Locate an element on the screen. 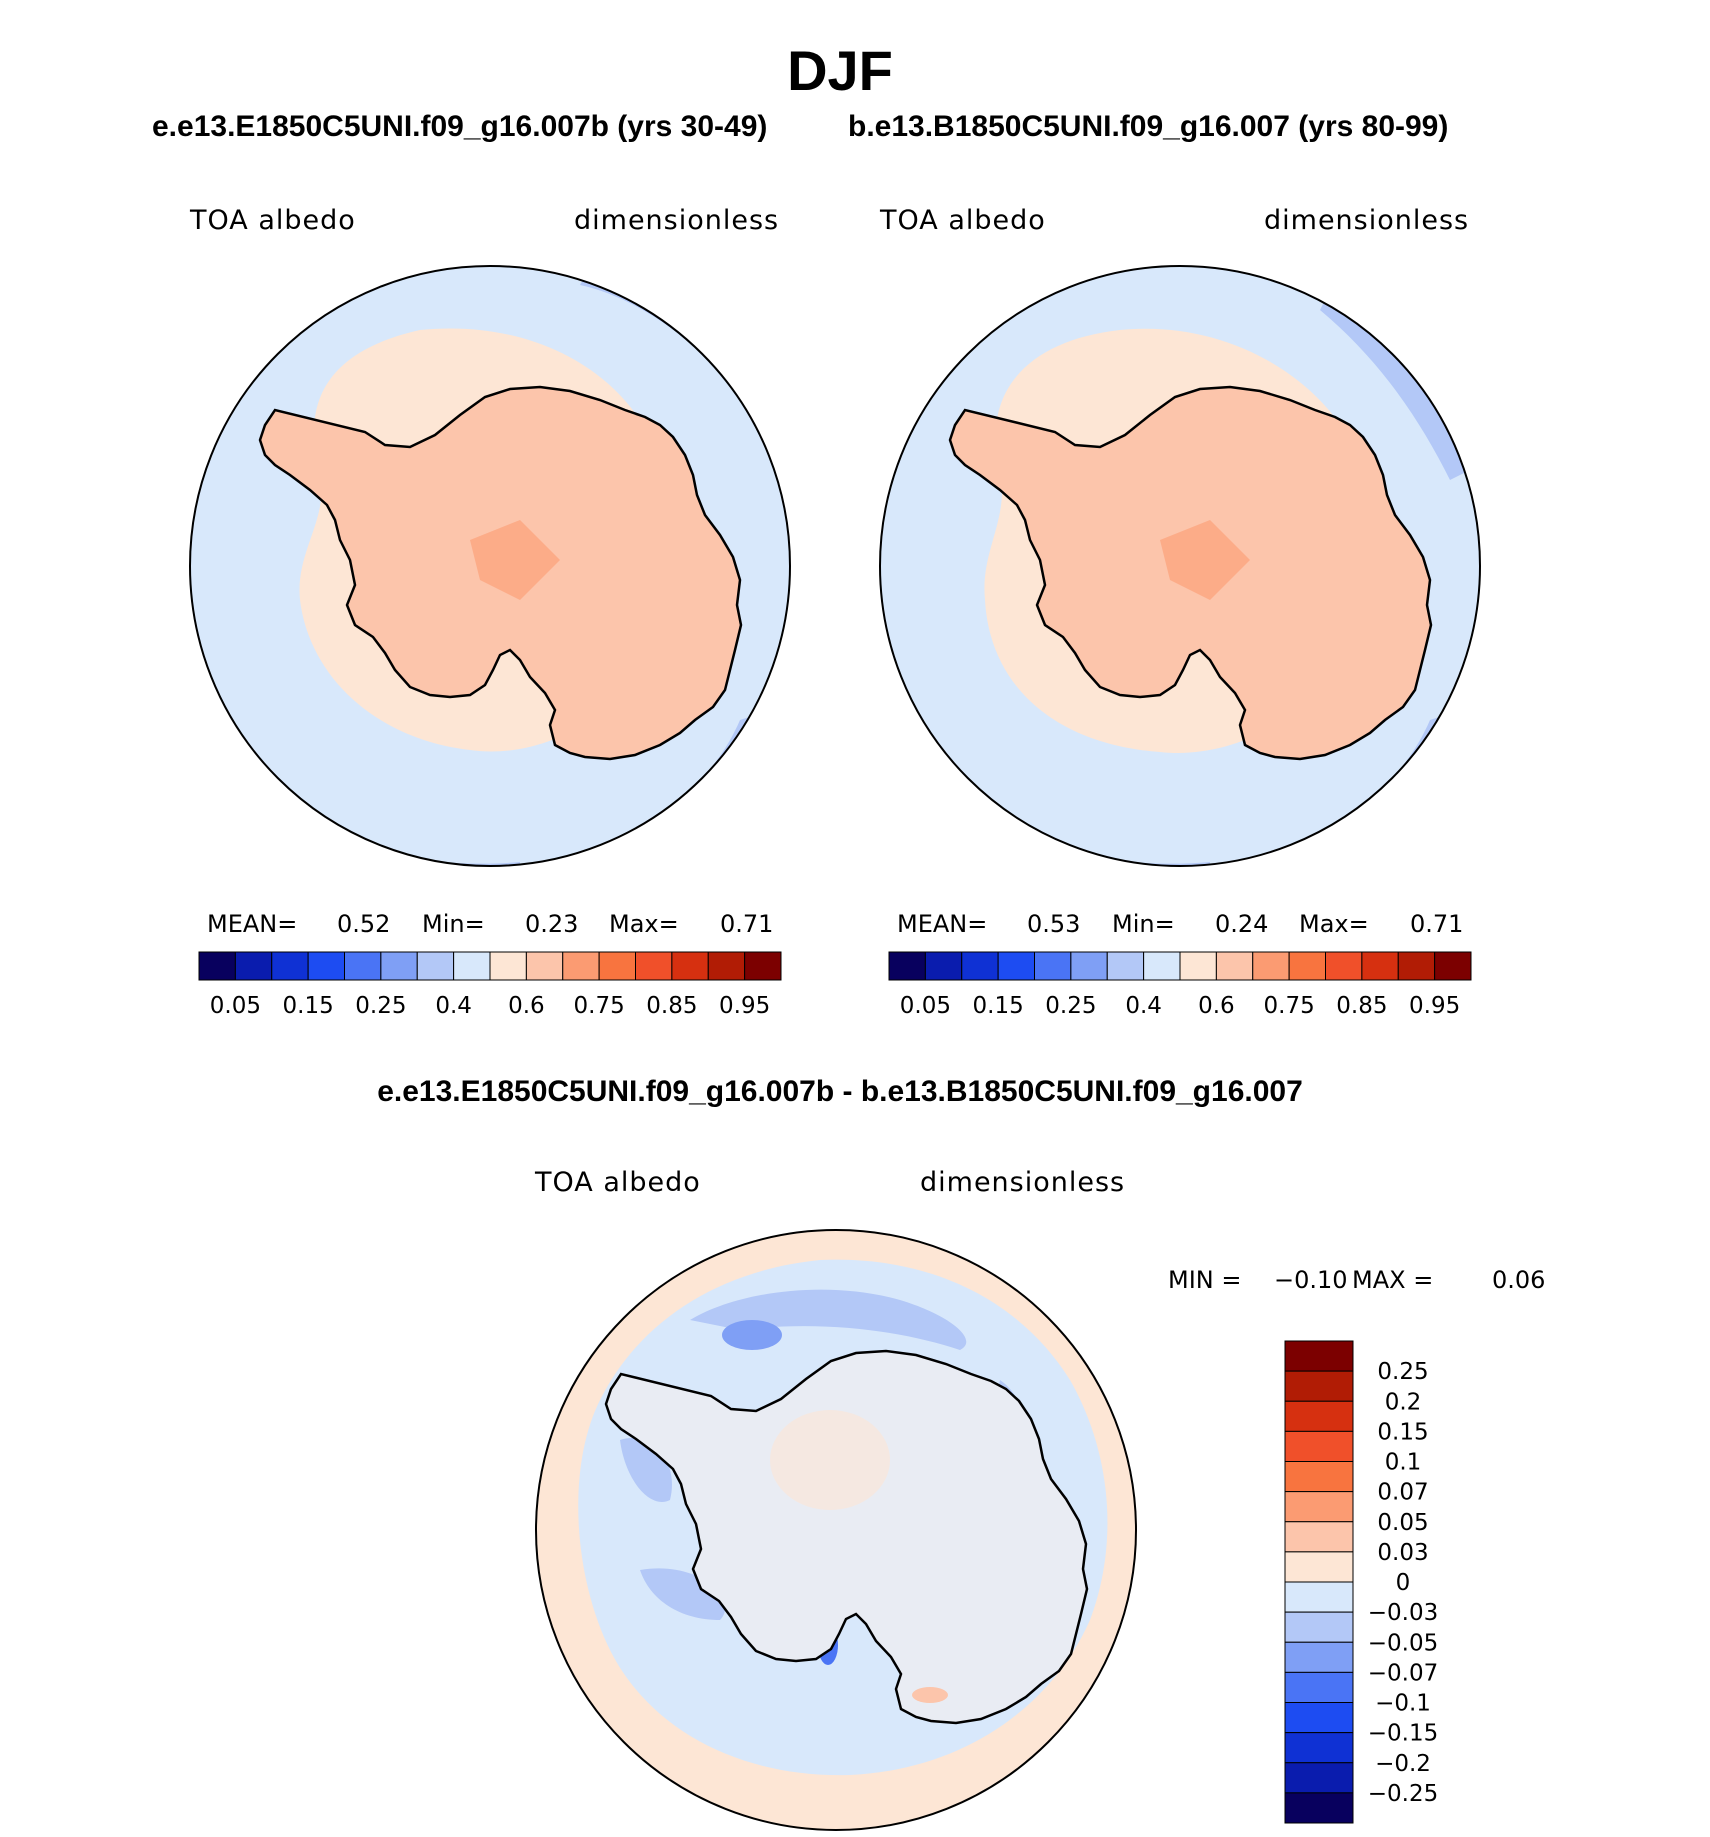  figure-title: DJF is located at coordinates (840, 70).